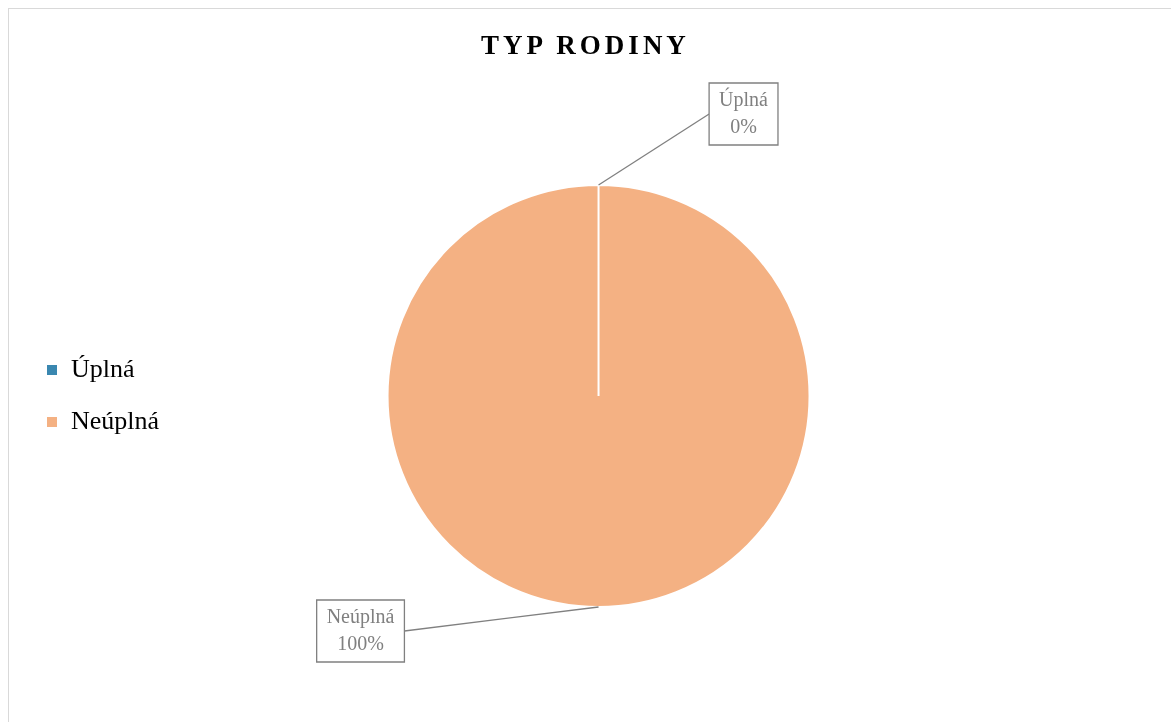 The image size is (1171, 722). What do you see at coordinates (103, 368) in the screenshot?
I see `legend-label: Úplná` at bounding box center [103, 368].